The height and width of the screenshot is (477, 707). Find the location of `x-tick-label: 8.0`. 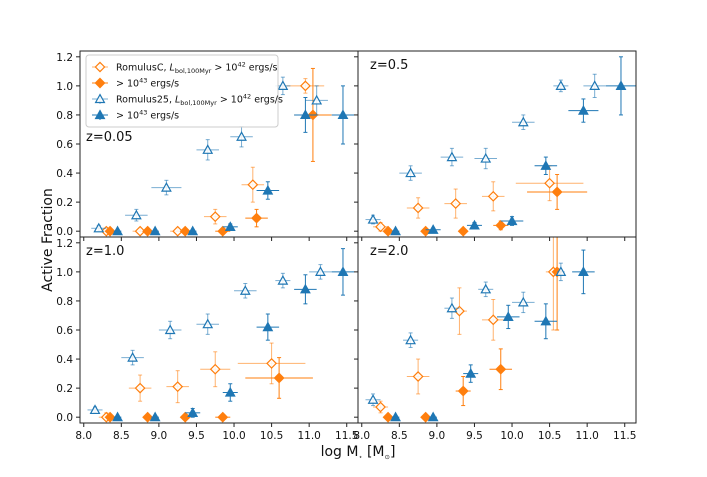

x-tick-label: 8.0 is located at coordinates (83, 436).